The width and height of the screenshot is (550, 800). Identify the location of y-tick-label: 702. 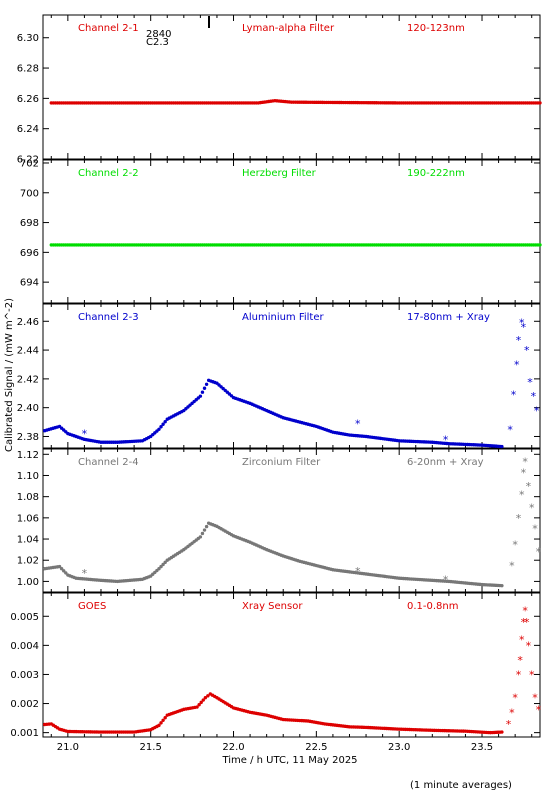
(29, 163).